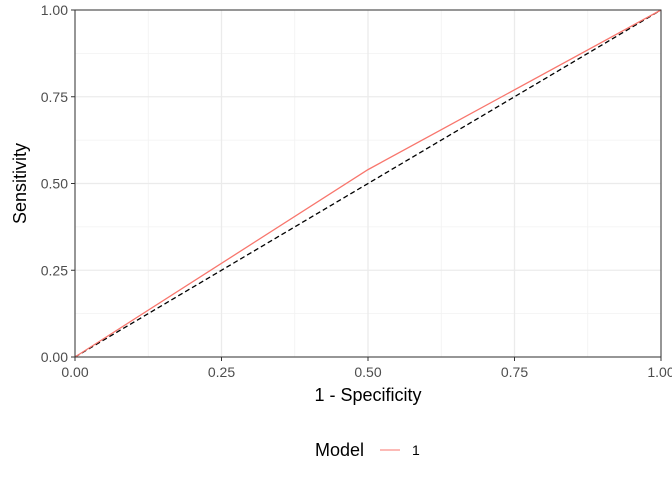 The height and width of the screenshot is (480, 672). I want to click on x-tick-label: 0.50, so click(367, 372).